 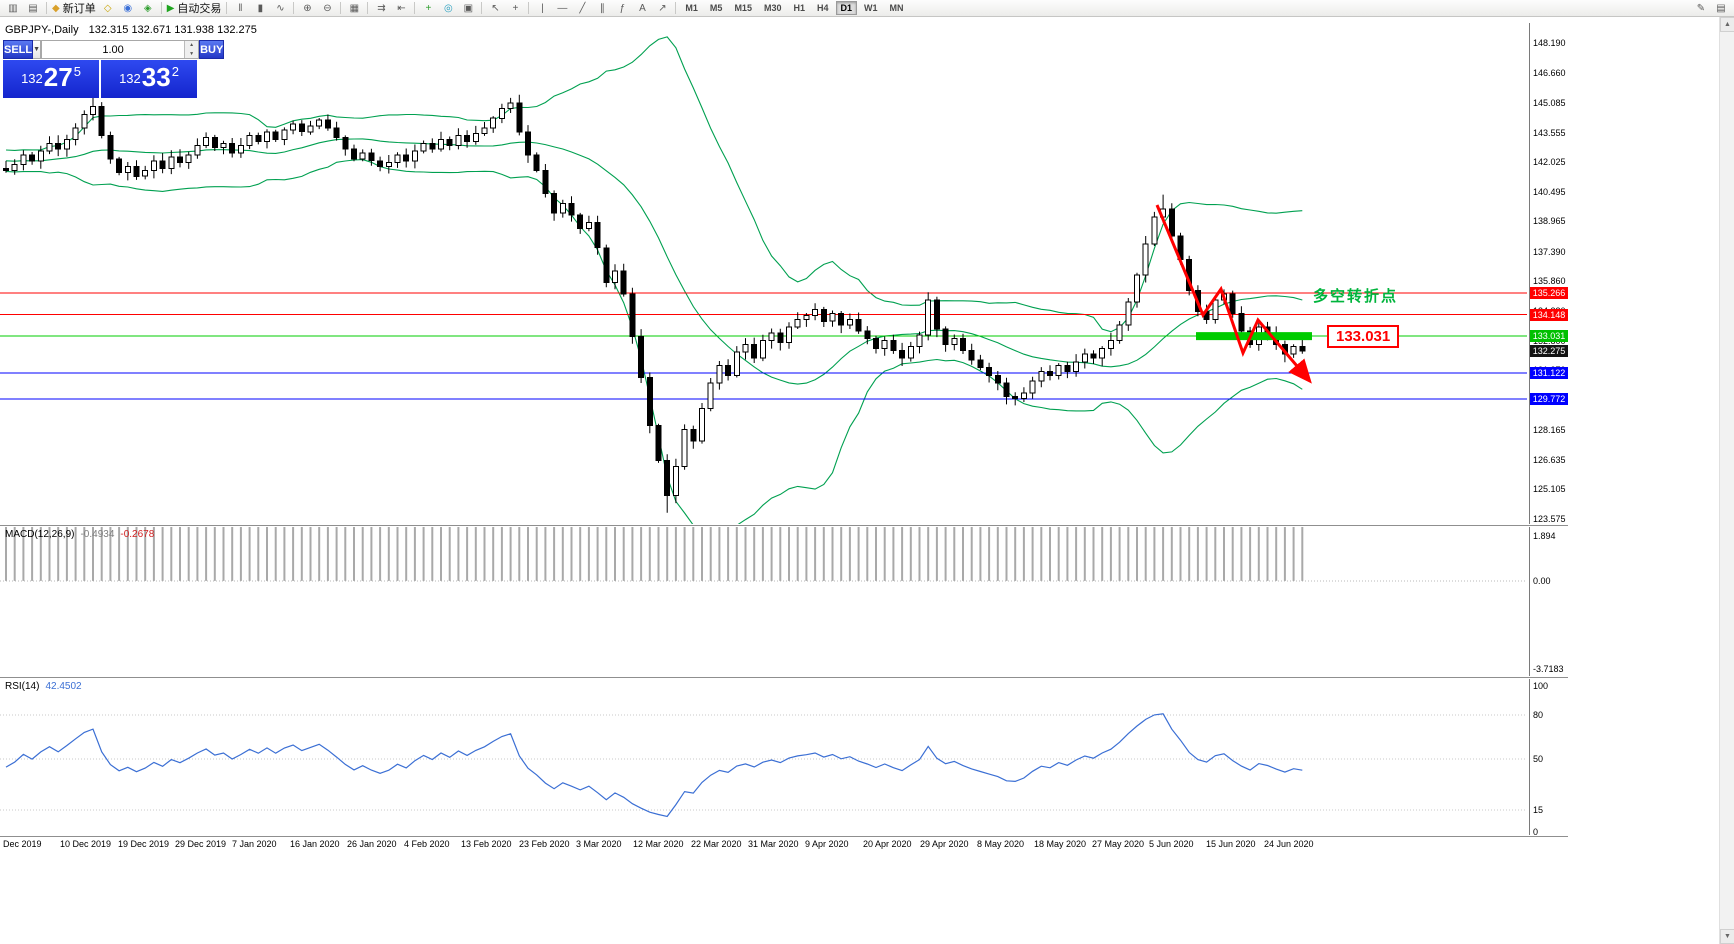 What do you see at coordinates (716, 844) in the screenshot?
I see `date-axis-label: 22 Mar 2020` at bounding box center [716, 844].